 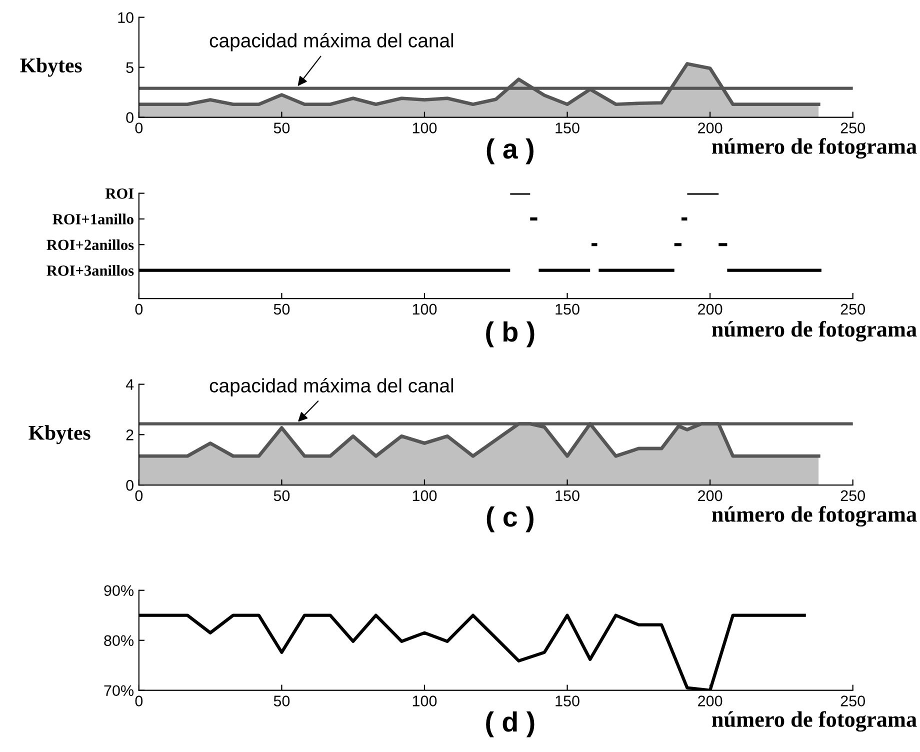 I want to click on y-tick-label: ROI+3anillos, so click(x=90, y=270).